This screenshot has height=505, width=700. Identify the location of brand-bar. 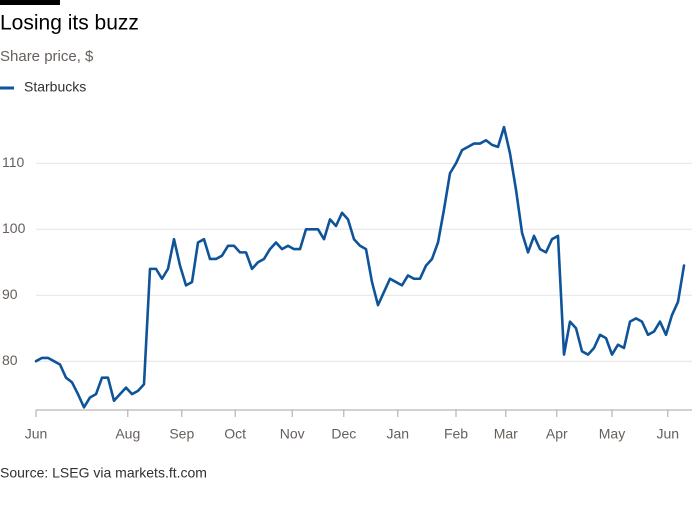
(30, 2).